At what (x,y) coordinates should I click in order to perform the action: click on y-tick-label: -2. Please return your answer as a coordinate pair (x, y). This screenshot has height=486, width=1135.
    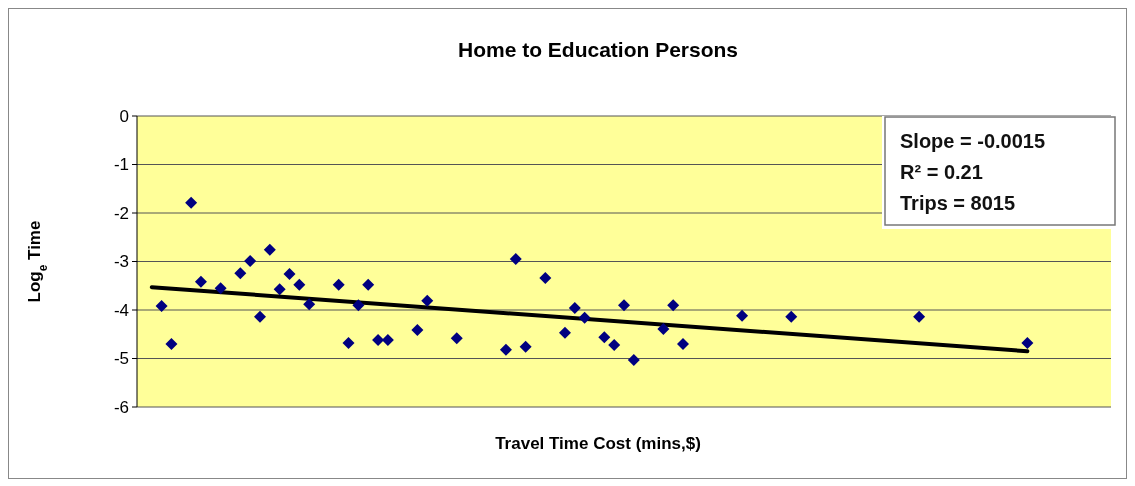
    Looking at the image, I should click on (121, 213).